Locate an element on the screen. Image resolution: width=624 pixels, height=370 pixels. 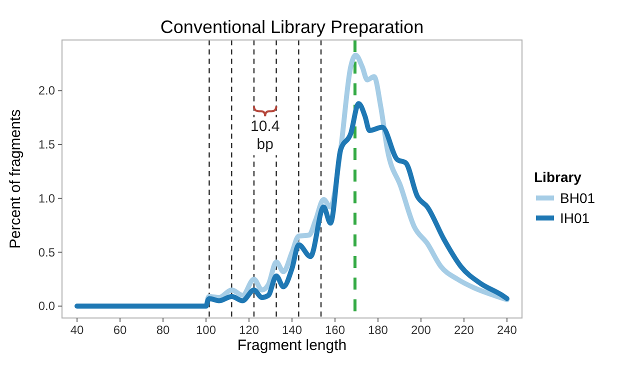
y-tick-label: 1.5 is located at coordinates (47, 145).